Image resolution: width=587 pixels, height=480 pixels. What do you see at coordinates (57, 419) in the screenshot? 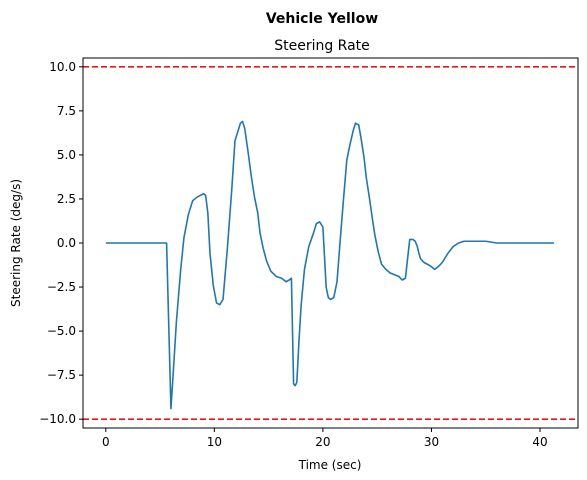
I see `y-tick-label: −10.0` at bounding box center [57, 419].